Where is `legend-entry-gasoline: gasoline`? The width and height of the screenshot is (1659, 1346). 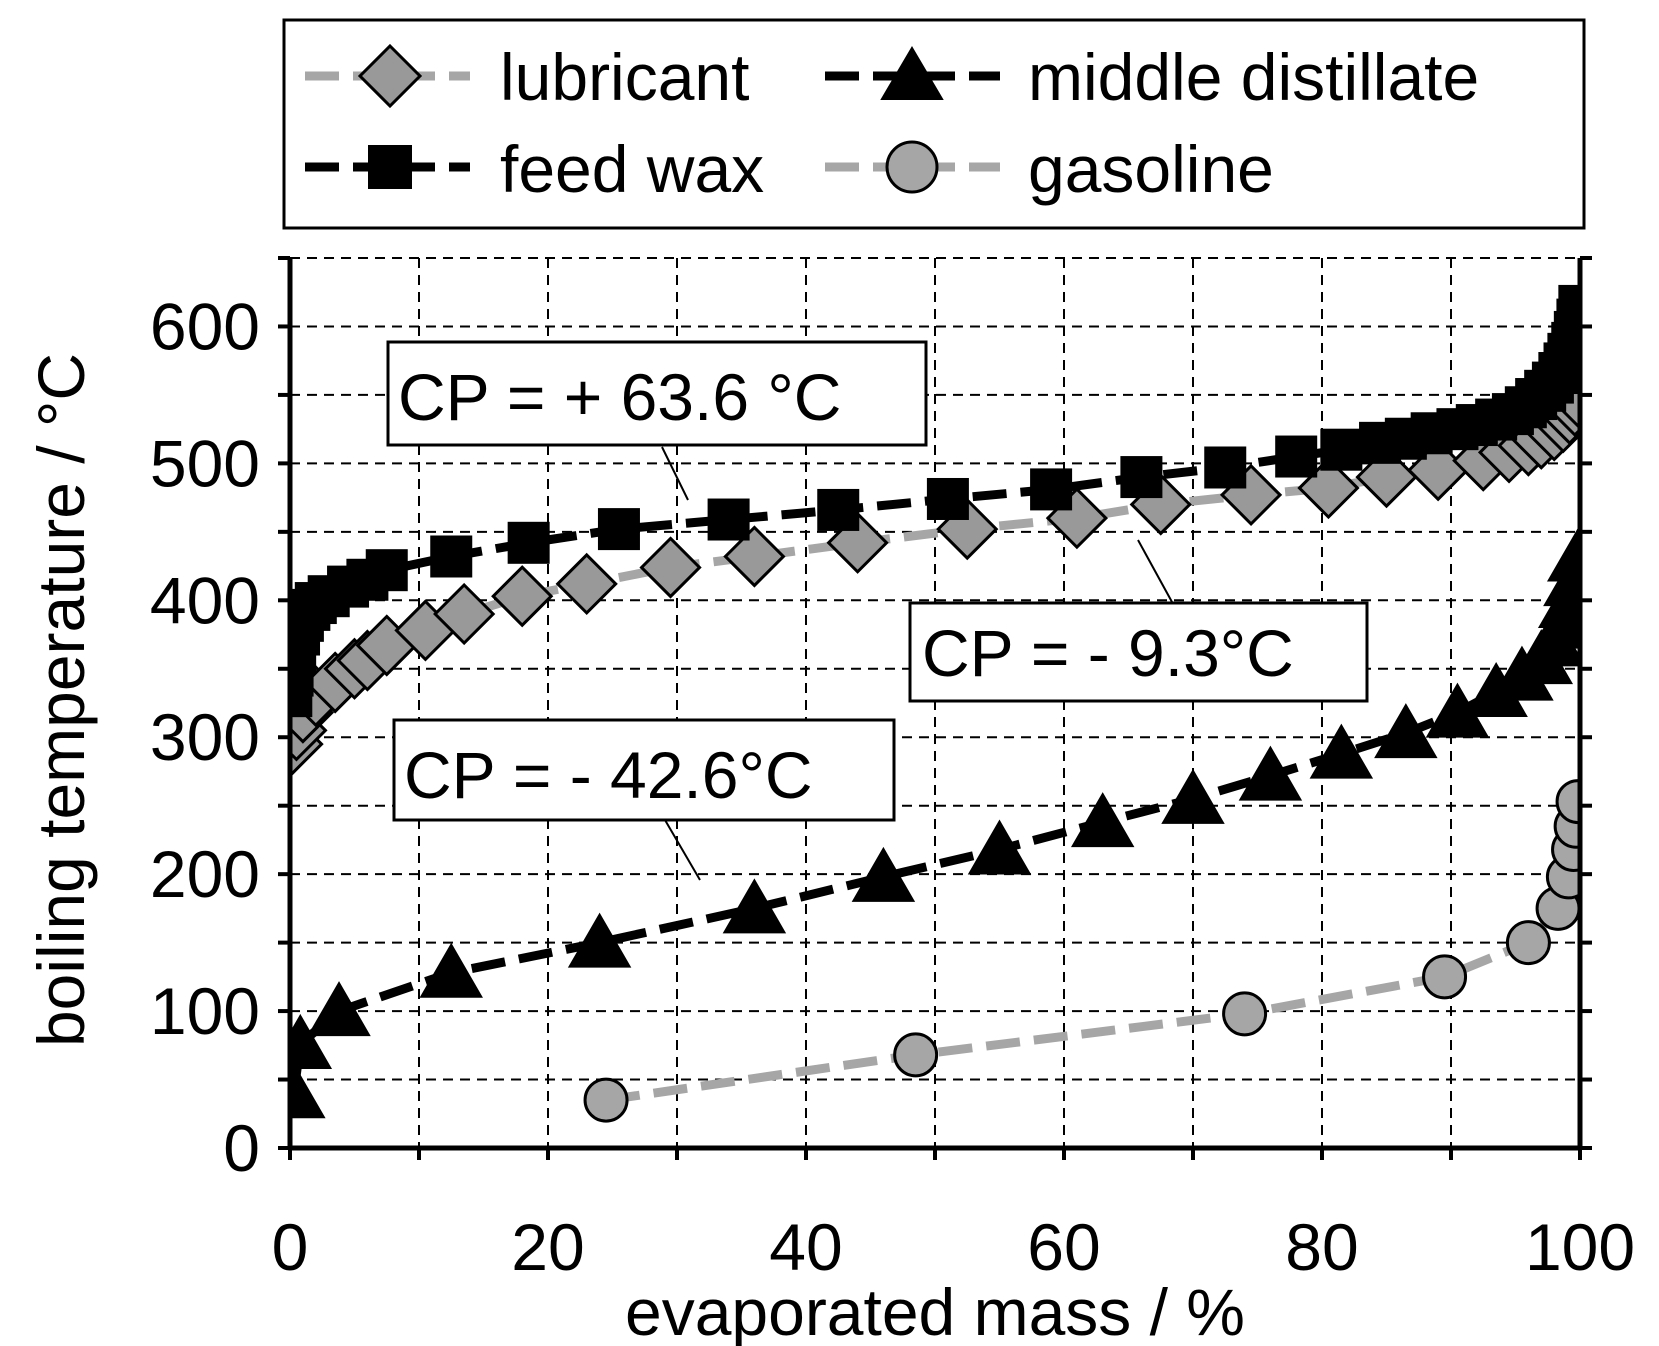 legend-entry-gasoline: gasoline is located at coordinates (1049, 169).